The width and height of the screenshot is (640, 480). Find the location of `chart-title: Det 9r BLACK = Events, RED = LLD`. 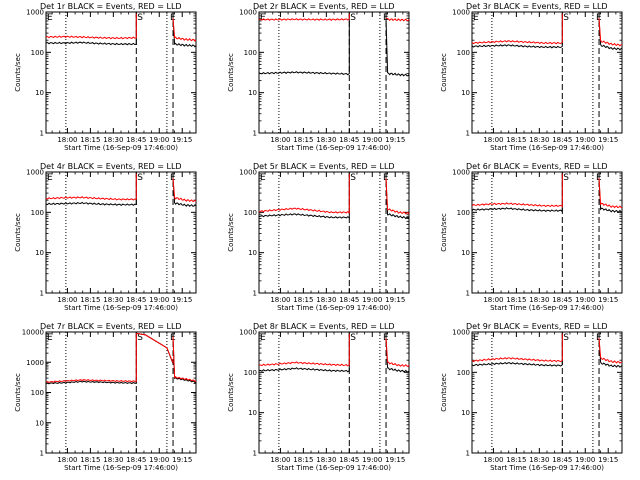

chart-title: Det 9r BLACK = Events, RED = LLD is located at coordinates (537, 326).